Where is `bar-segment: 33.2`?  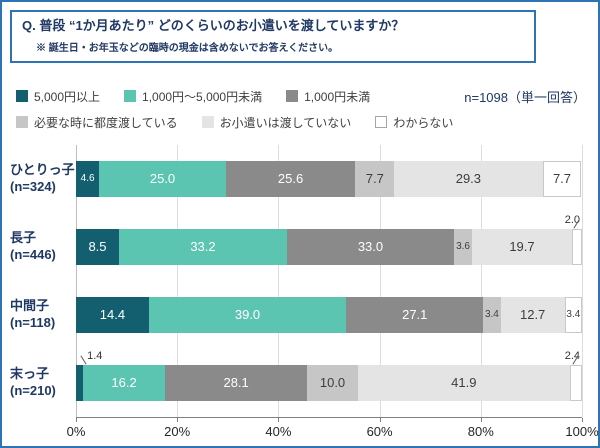 bar-segment: 33.2 is located at coordinates (203, 246).